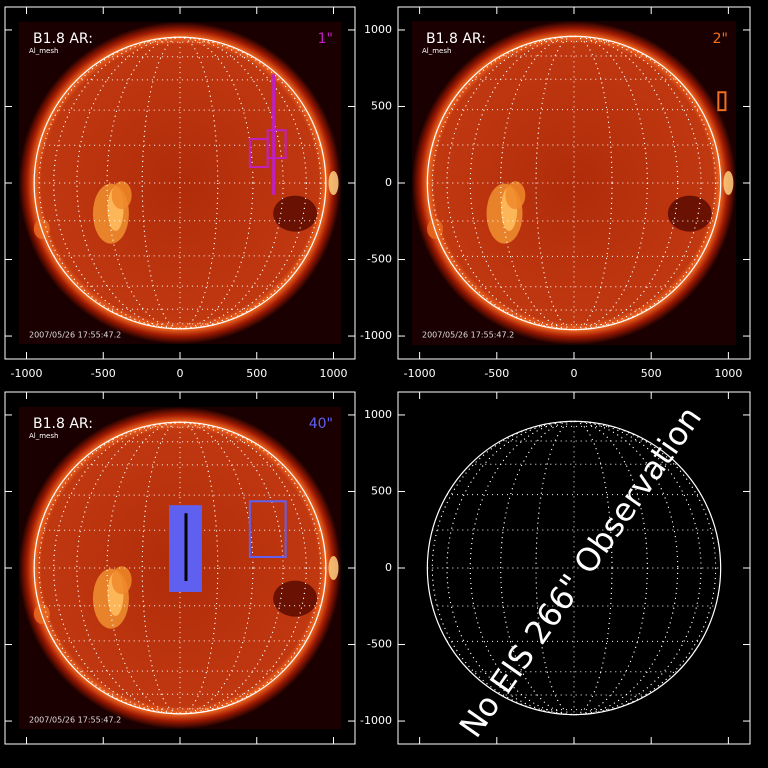 The image size is (768, 768). I want to click on slit-label: 1", so click(325, 39).